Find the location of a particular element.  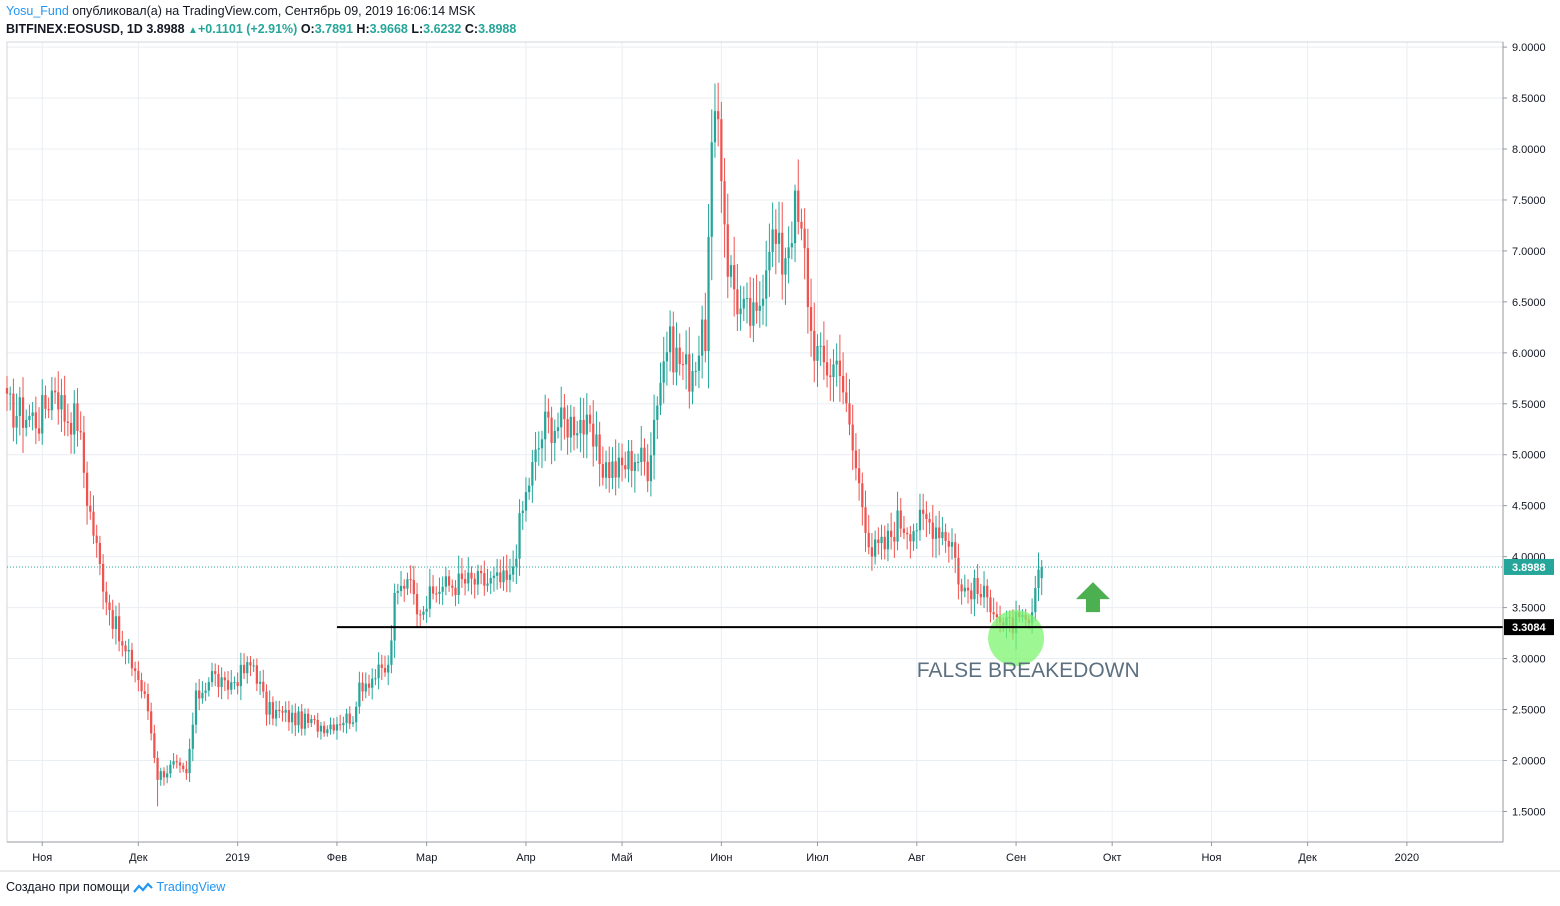

price-tick-label: 6.0000 is located at coordinates (1529, 354).